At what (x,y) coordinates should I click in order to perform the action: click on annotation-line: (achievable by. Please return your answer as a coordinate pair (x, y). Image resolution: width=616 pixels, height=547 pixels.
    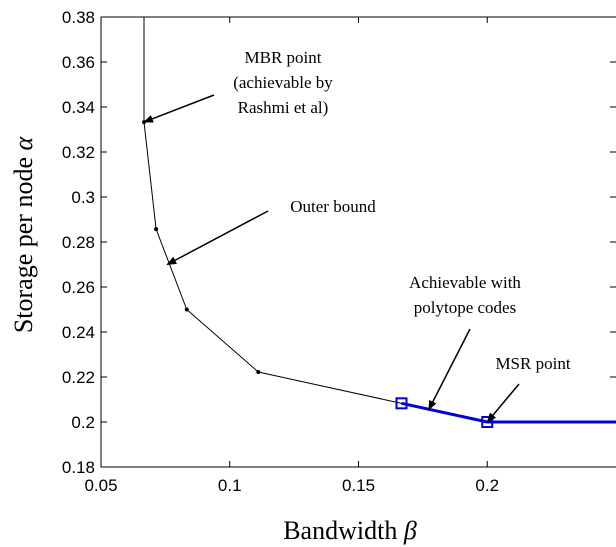
    Looking at the image, I should click on (283, 82).